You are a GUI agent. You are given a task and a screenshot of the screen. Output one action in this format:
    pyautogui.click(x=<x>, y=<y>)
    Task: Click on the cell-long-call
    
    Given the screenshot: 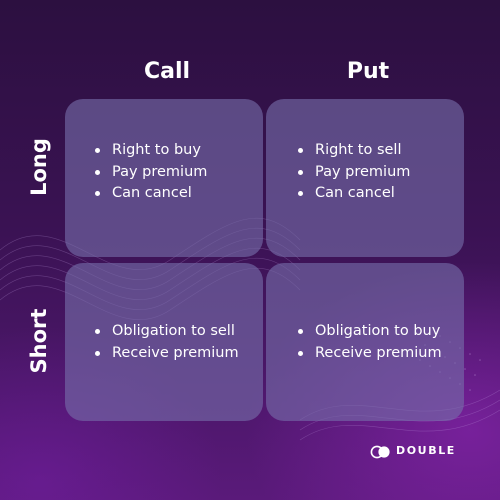 What is the action you would take?
    pyautogui.click(x=164, y=178)
    